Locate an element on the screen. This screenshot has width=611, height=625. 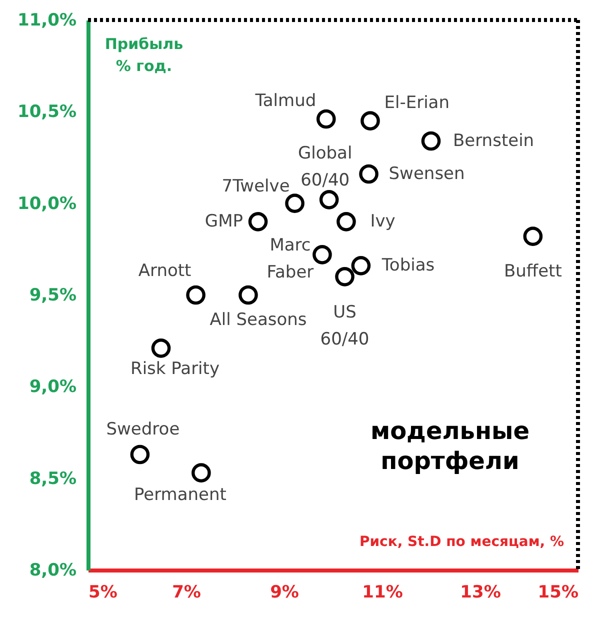
annotation: Swensen is located at coordinates (426, 174).